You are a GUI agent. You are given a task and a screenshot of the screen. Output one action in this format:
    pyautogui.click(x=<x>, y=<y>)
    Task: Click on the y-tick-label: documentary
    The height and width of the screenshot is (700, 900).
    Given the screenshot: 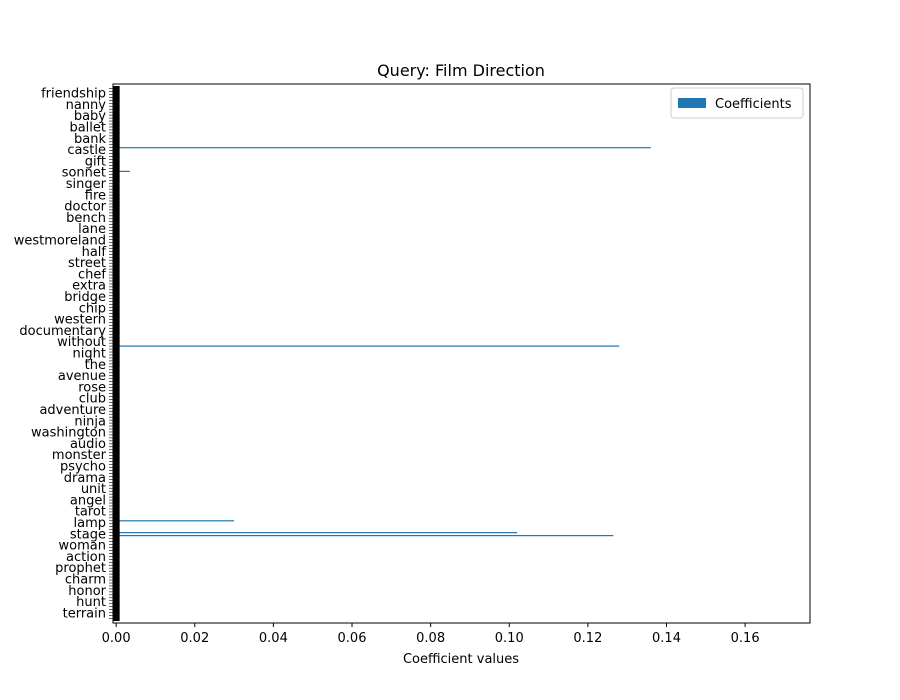 What is the action you would take?
    pyautogui.click(x=62, y=331)
    